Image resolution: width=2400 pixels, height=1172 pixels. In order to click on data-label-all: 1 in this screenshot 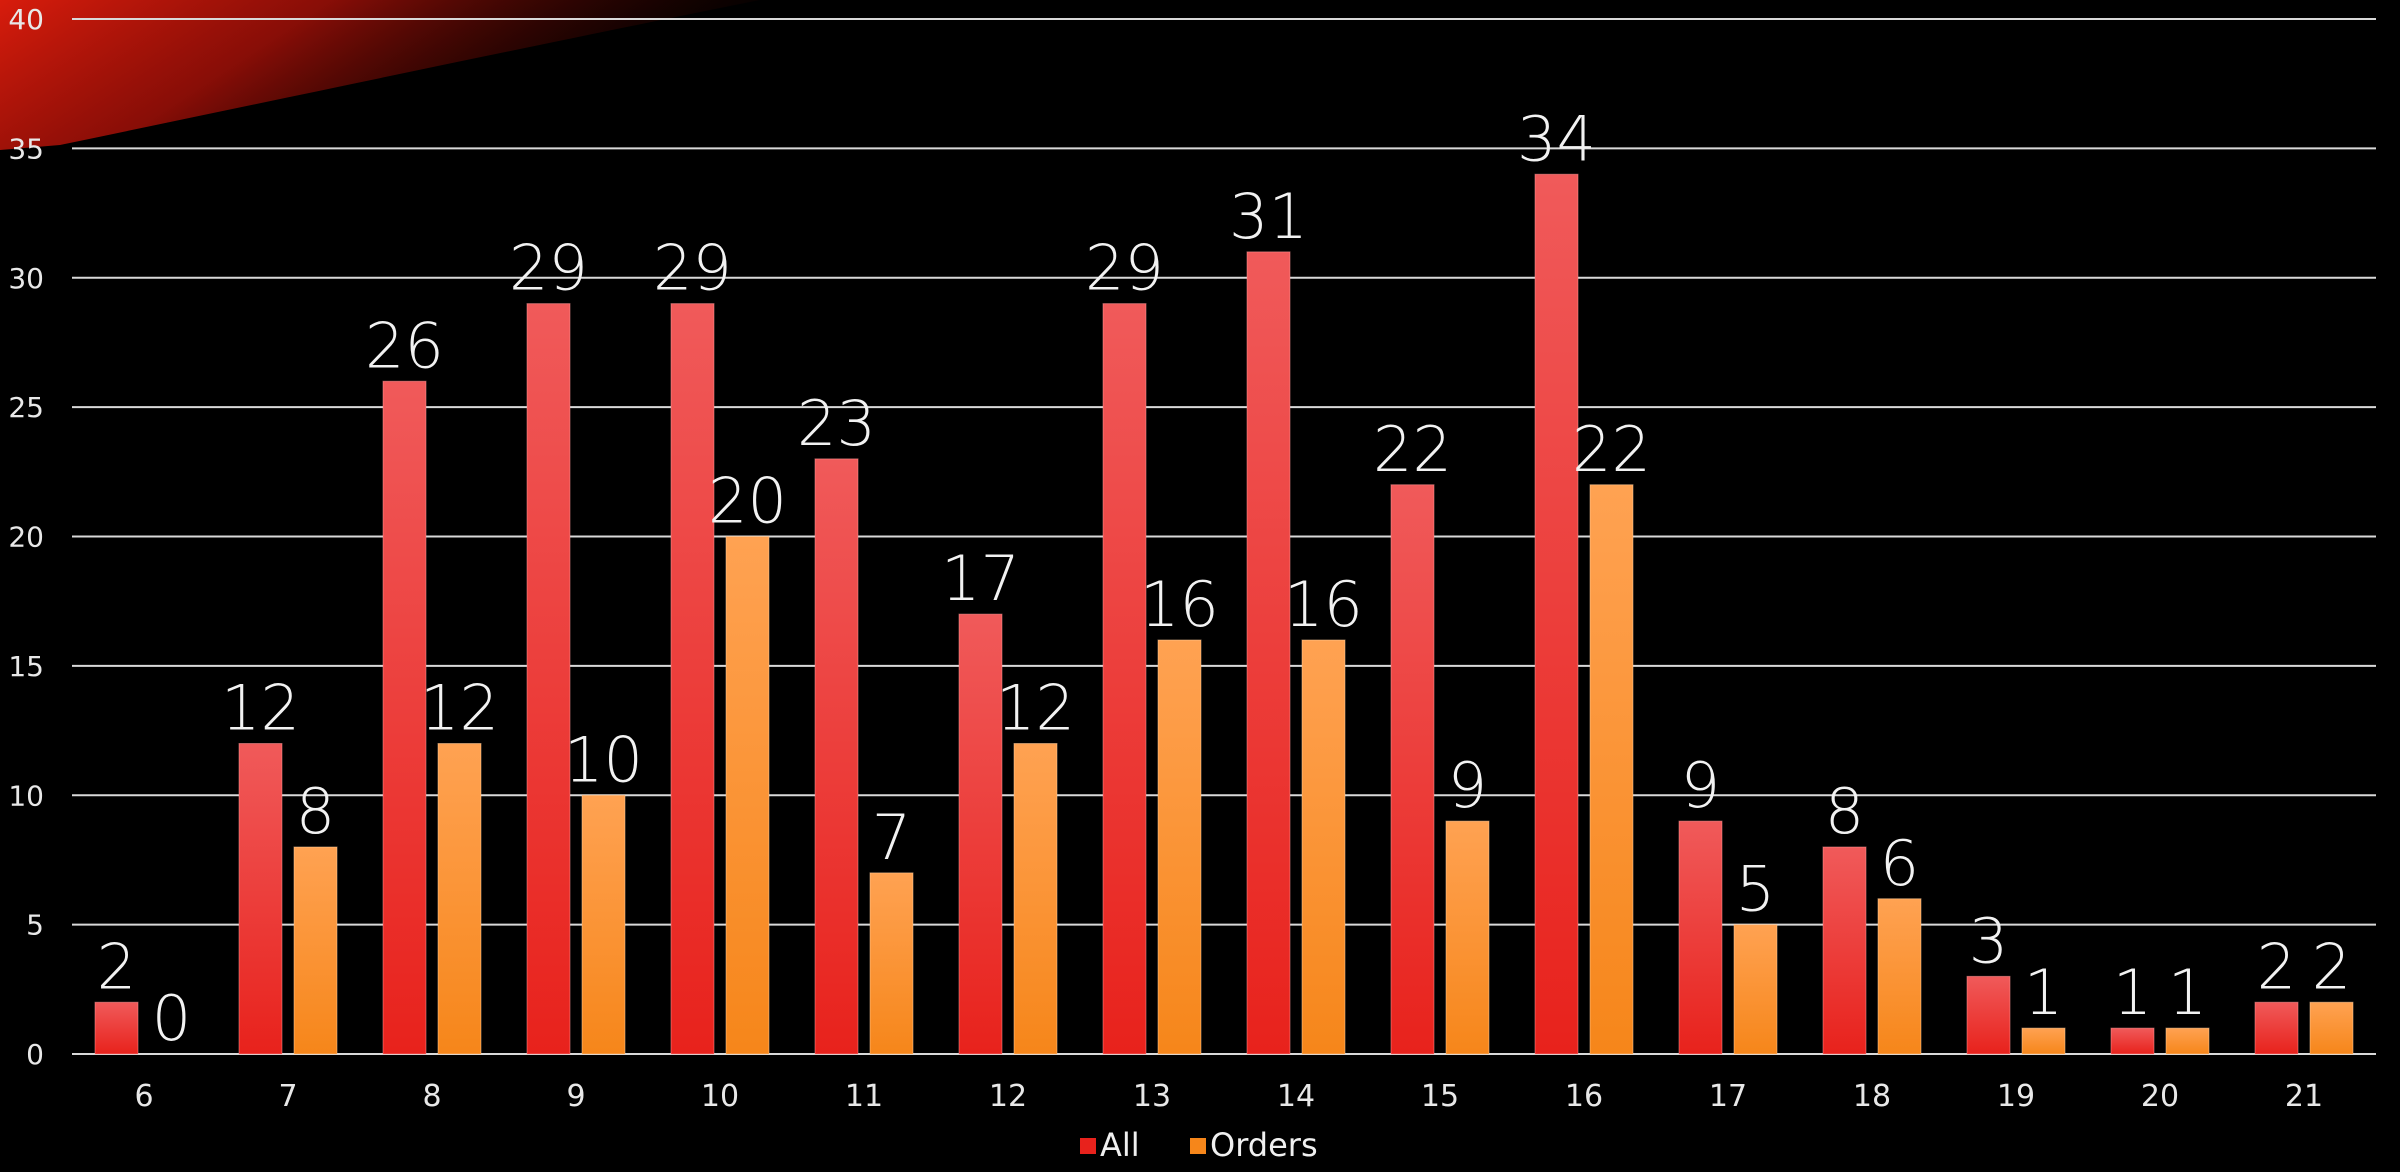, I will do `click(2132, 992)`.